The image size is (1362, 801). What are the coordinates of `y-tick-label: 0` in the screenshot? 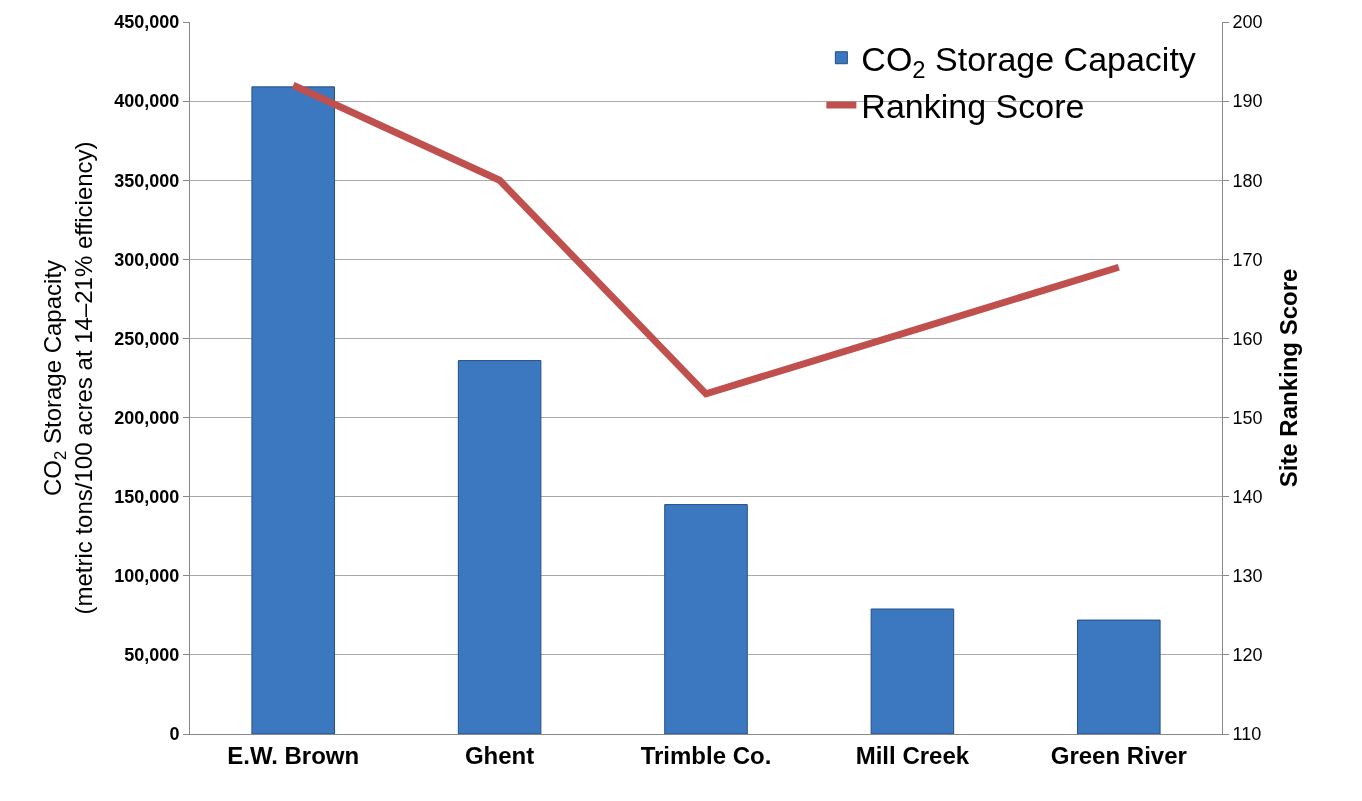 It's located at (174, 734).